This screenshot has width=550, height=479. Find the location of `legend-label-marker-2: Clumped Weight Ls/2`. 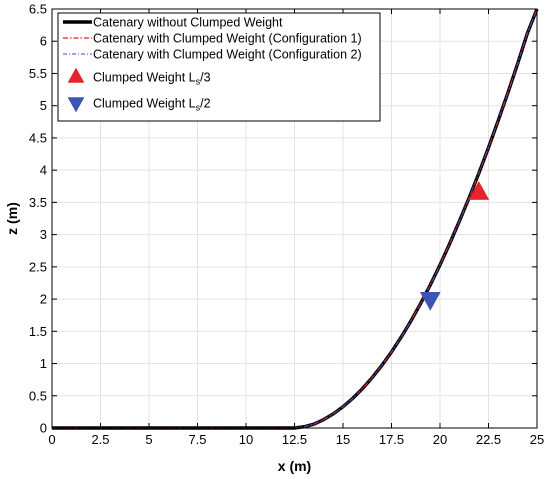

legend-label-marker-2: Clumped Weight Ls/2 is located at coordinates (152, 105).